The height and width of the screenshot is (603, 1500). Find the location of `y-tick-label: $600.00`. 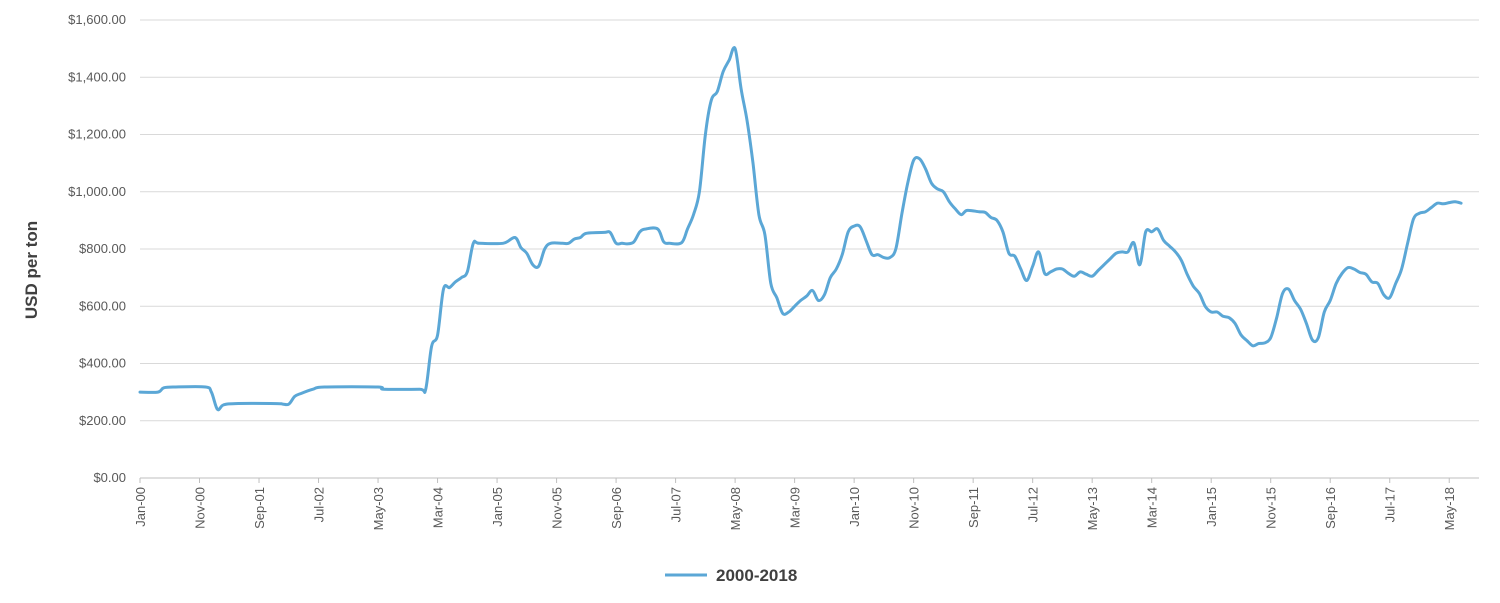

y-tick-label: $600.00 is located at coordinates (102, 305).